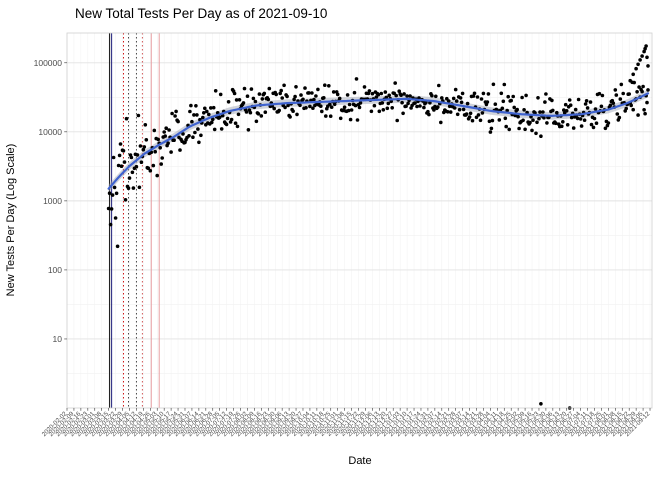 This screenshot has width=672, height=480. What do you see at coordinates (11, 220) in the screenshot?
I see `y-axis-label: New Tests Per Day (Log Scale)` at bounding box center [11, 220].